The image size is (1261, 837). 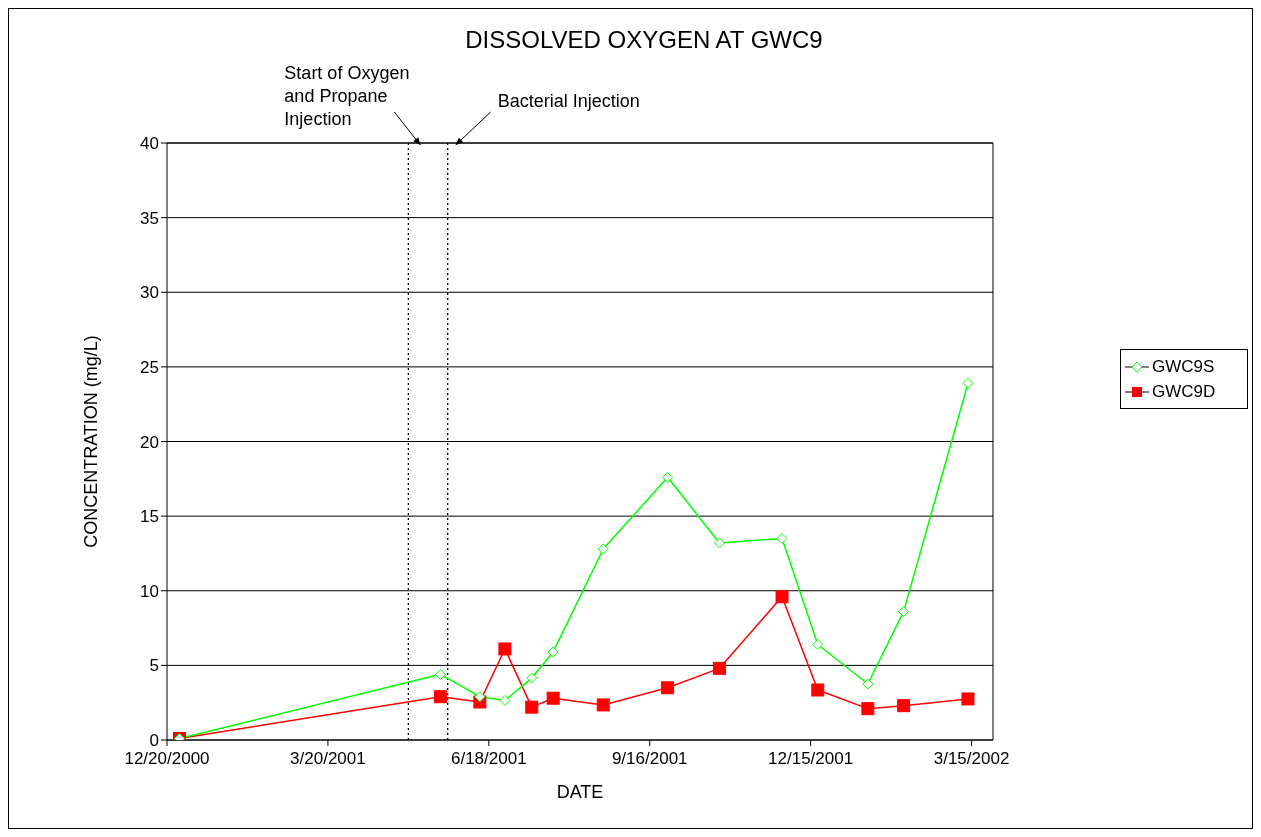 I want to click on x-tick-label: 3/15/2002, so click(x=971, y=759).